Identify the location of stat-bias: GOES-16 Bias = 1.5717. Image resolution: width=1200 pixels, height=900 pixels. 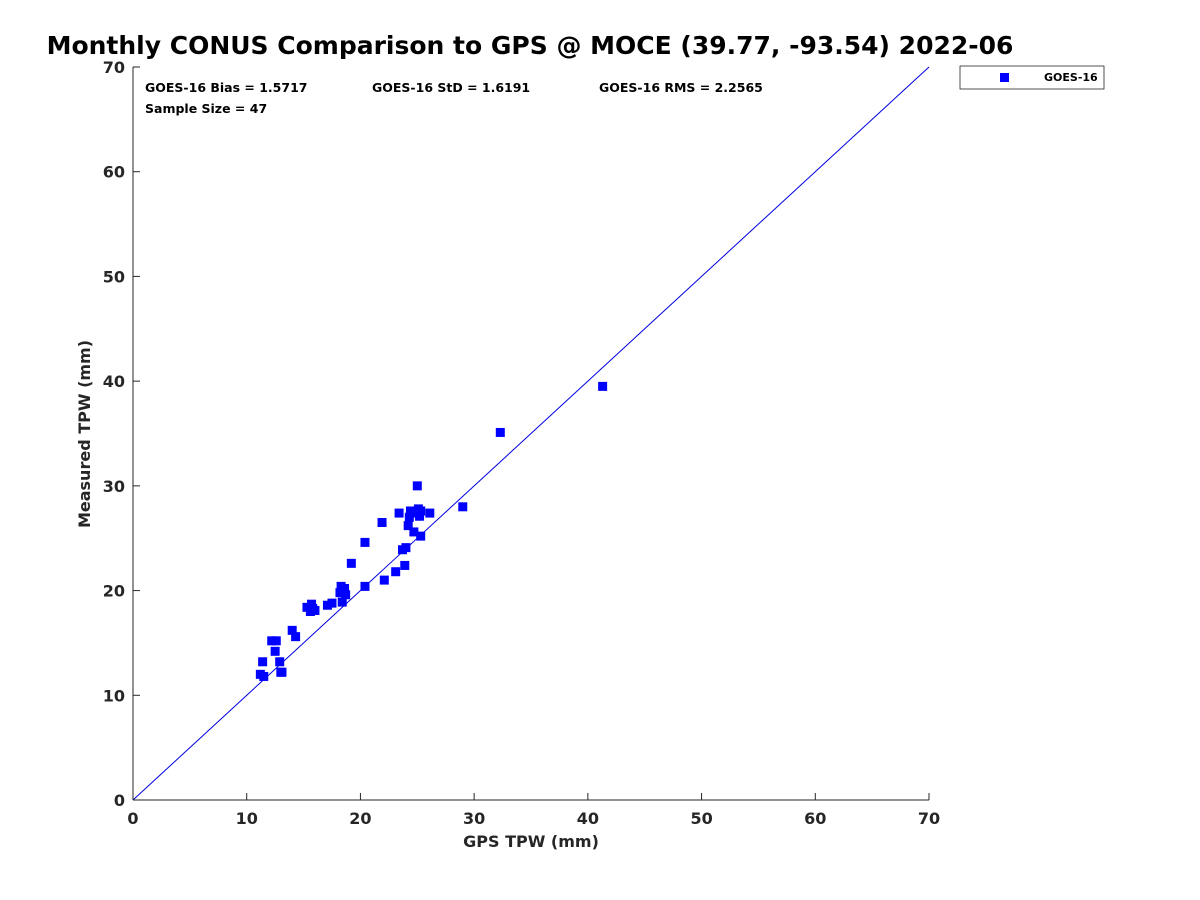
(226, 87).